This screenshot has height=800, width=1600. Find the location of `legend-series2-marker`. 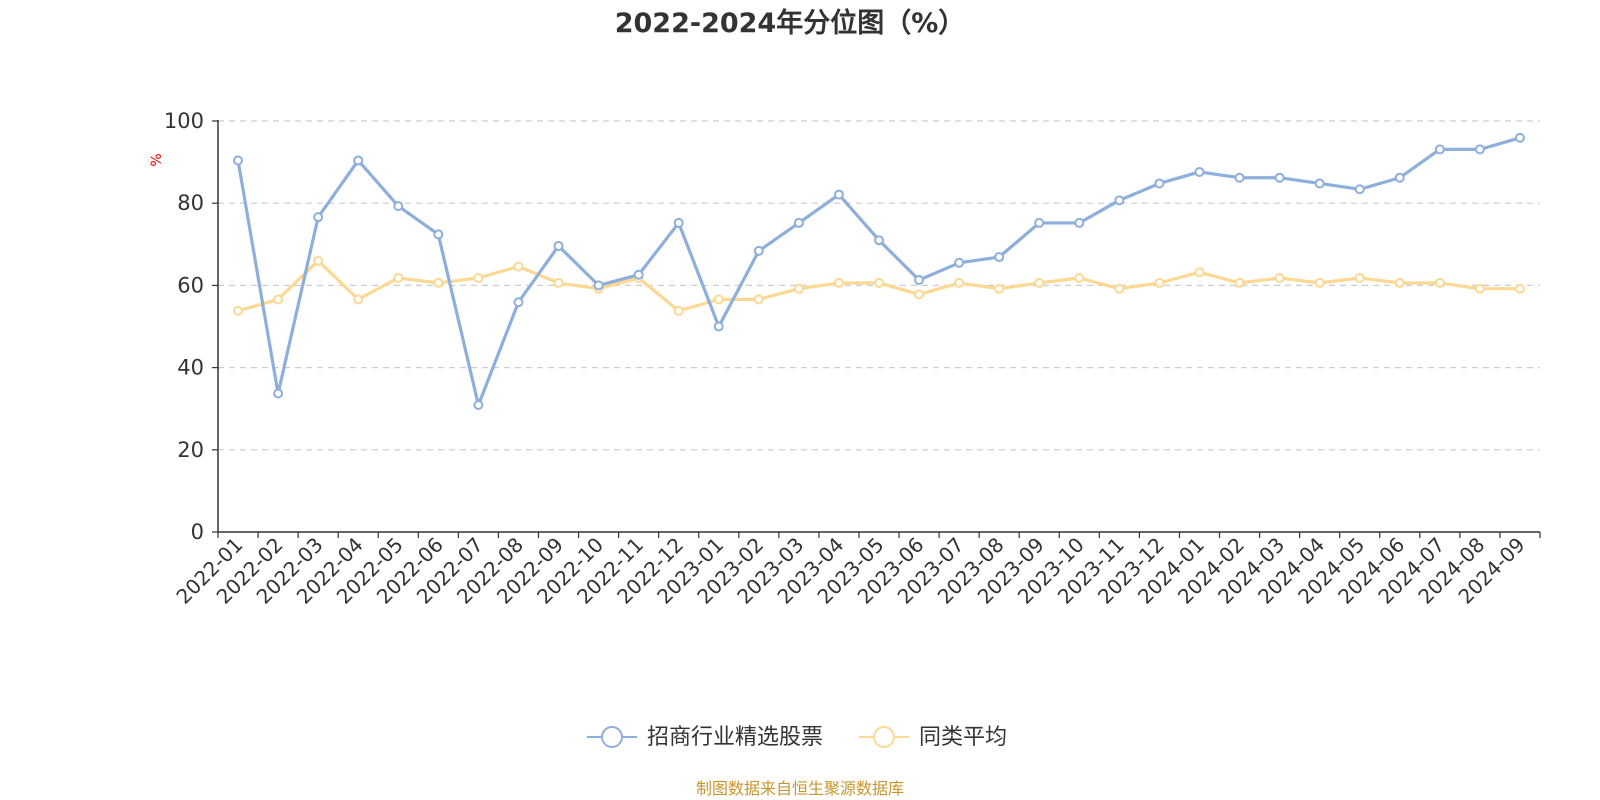

legend-series2-marker is located at coordinates (884, 737).